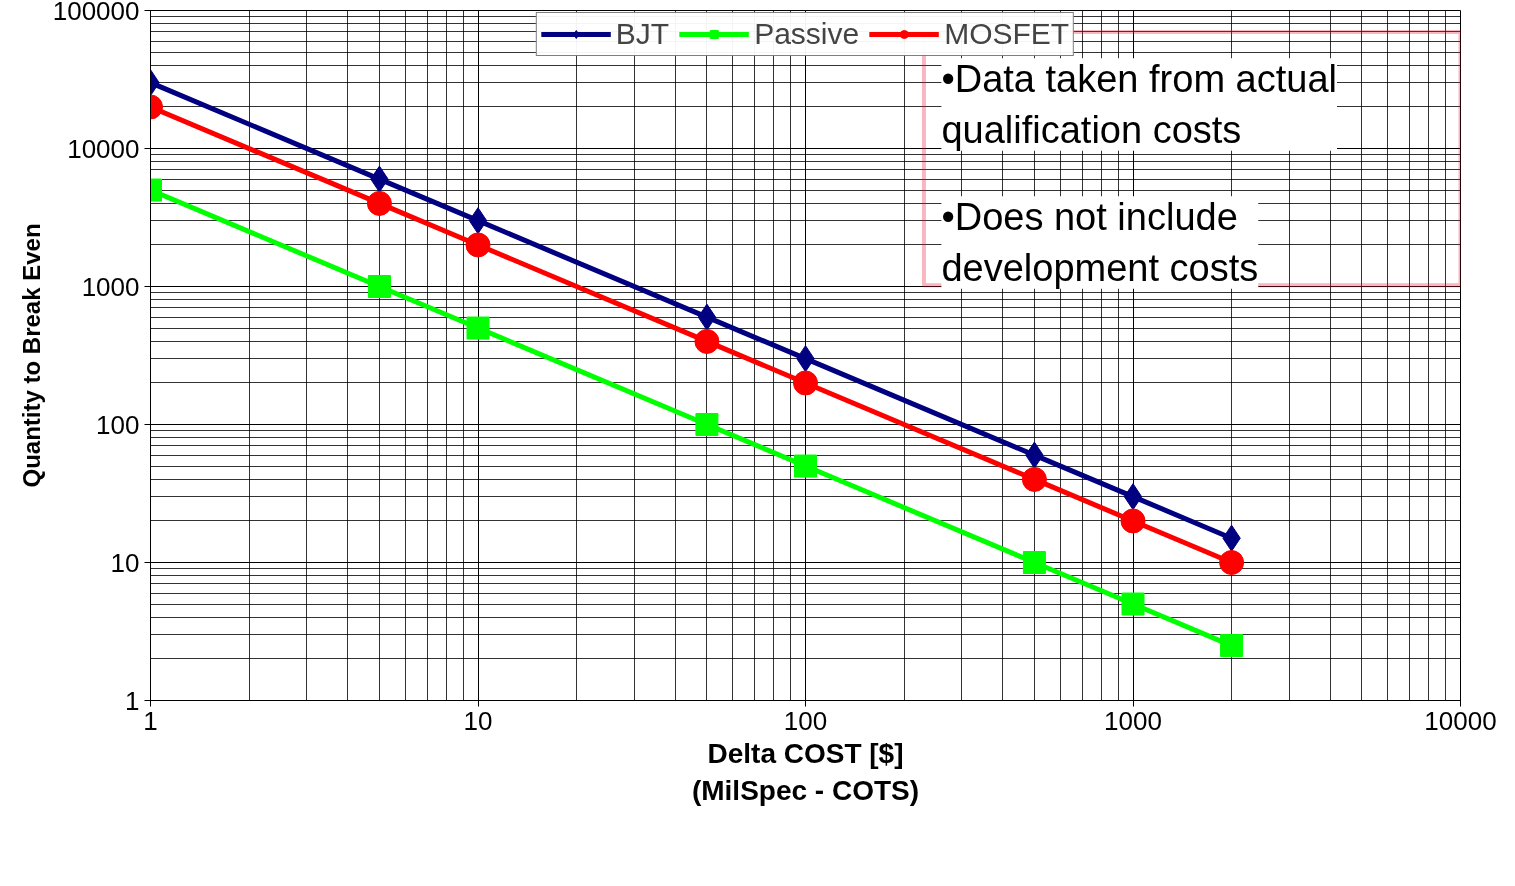 The image size is (1515, 886). Describe the element at coordinates (807, 34) in the screenshot. I see `legend-label: Passive` at that location.